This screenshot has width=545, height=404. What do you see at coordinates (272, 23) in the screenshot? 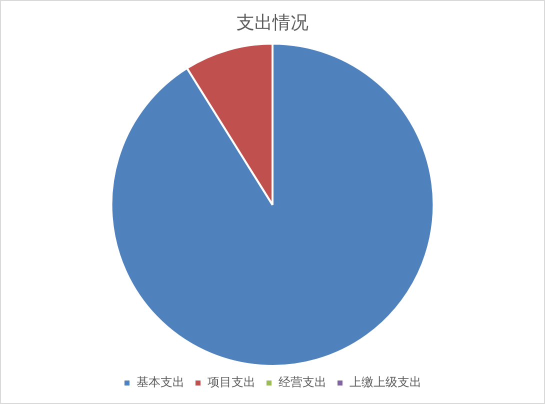
I see `chart-title: 支出情况` at bounding box center [272, 23].